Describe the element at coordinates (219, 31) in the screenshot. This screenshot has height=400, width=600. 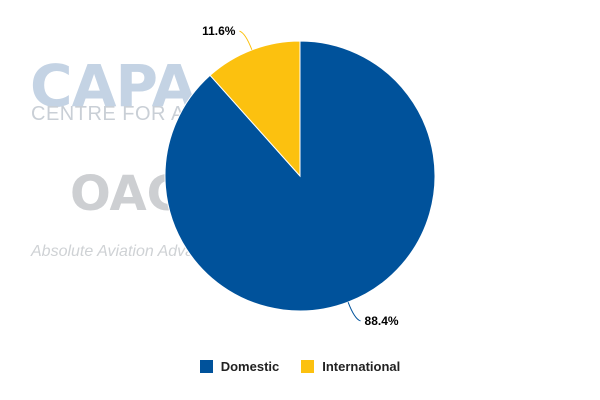
I see `data-label-international: 11.6%` at that location.